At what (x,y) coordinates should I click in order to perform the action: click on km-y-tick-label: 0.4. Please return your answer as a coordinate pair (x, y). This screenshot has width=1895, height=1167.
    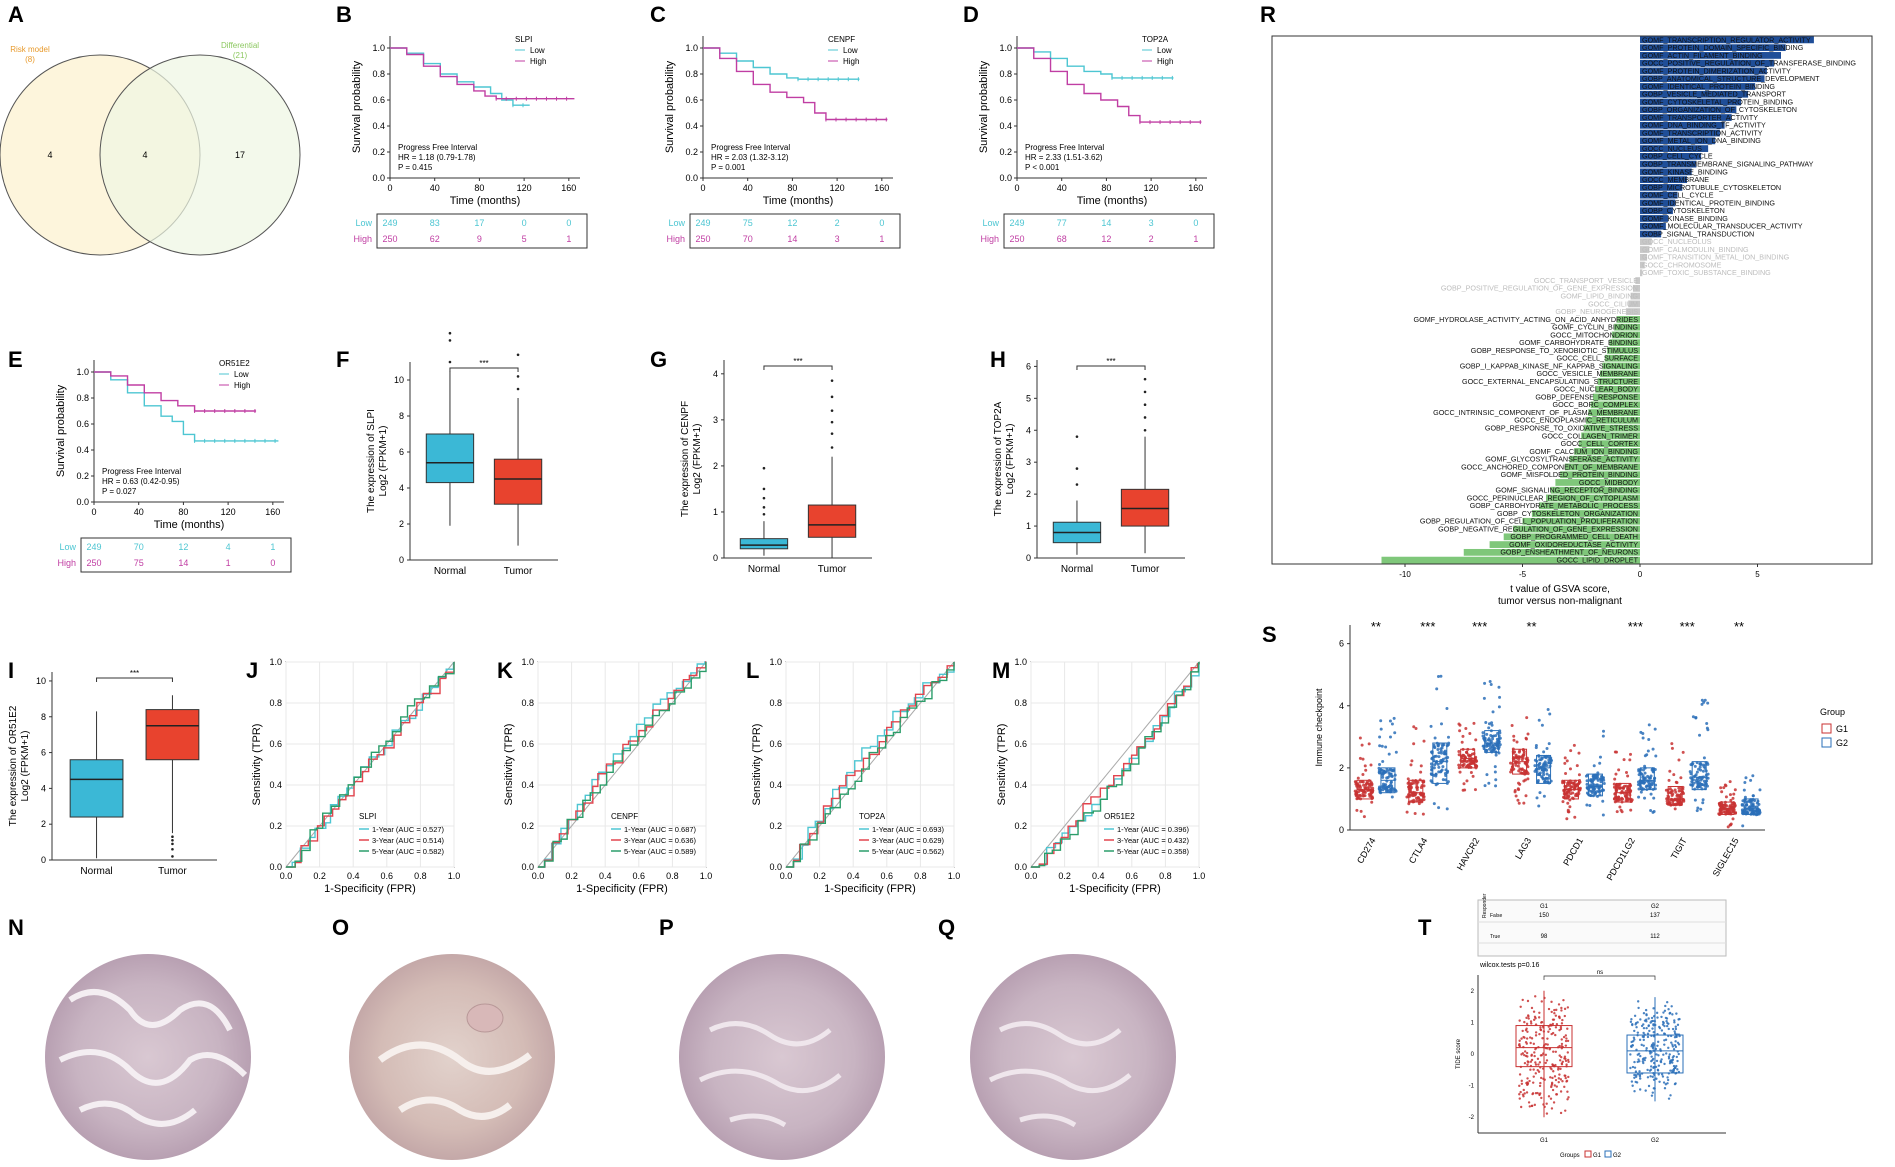
    Looking at the image, I should click on (1005, 126).